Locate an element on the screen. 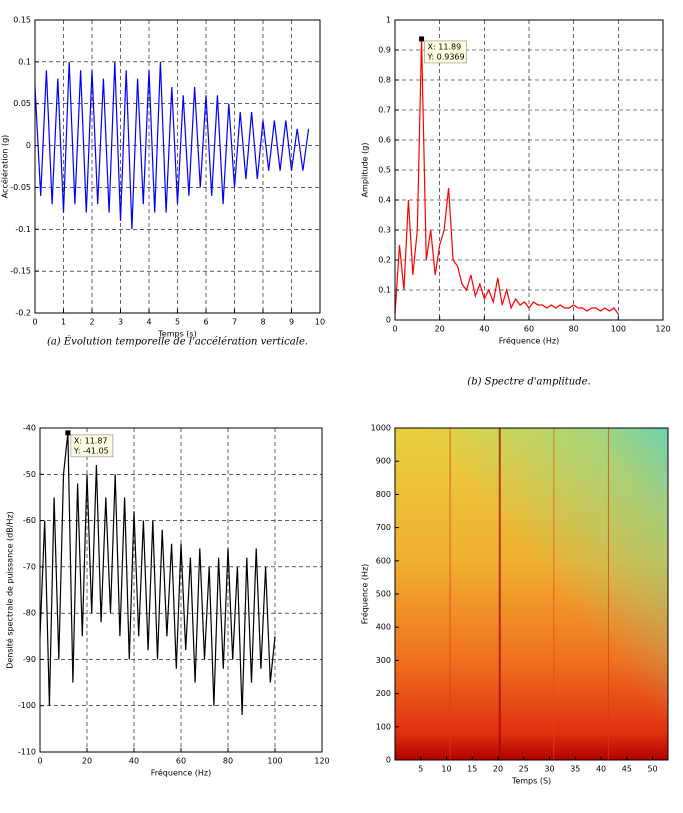 Image resolution: width=683 pixels, height=813 pixels. y-tick-label: -40 is located at coordinates (29, 428).